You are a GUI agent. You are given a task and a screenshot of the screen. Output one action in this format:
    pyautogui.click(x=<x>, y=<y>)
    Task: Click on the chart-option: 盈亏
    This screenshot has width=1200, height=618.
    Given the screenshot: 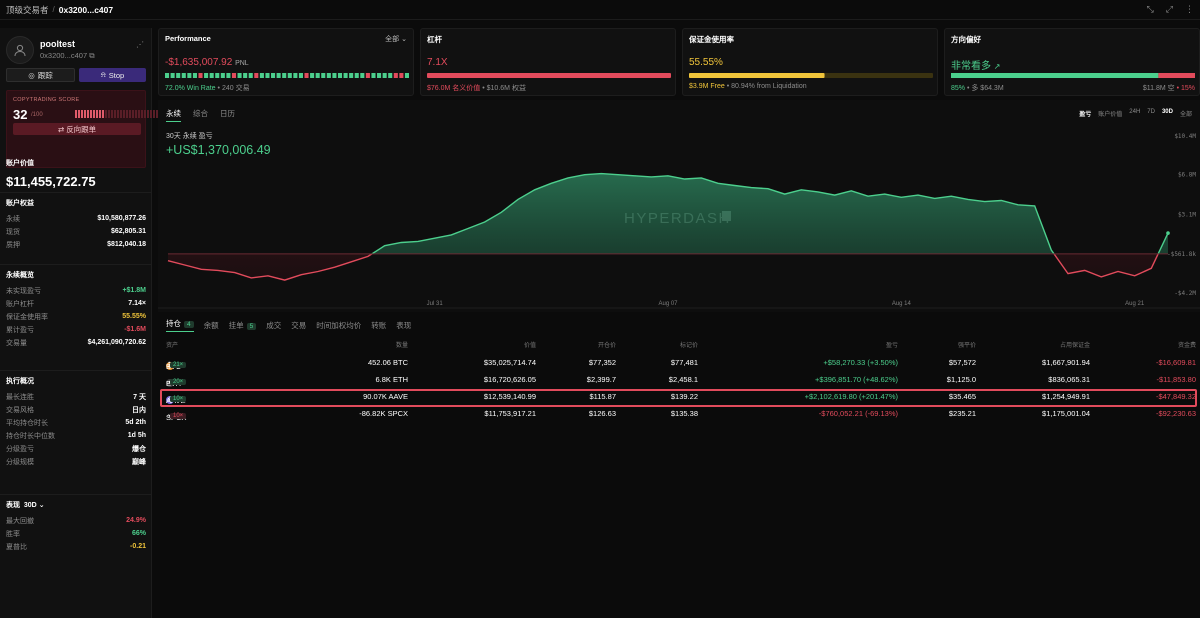 What is the action you would take?
    pyautogui.click(x=1085, y=115)
    